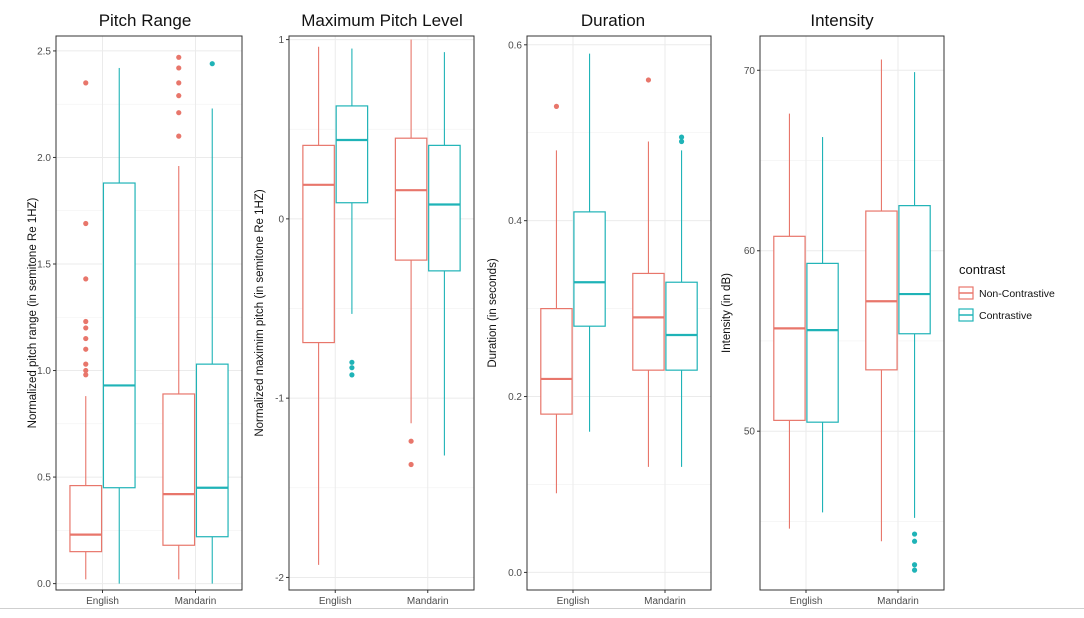 This screenshot has height=618, width=1084. I want to click on y-tick-label: 0, so click(281, 219).